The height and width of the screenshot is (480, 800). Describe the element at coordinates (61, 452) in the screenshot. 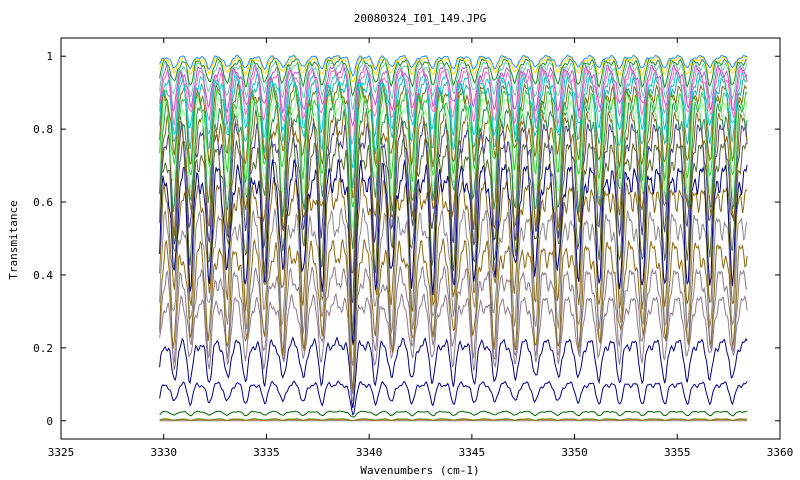

I see `x-tick-label: 3325` at that location.